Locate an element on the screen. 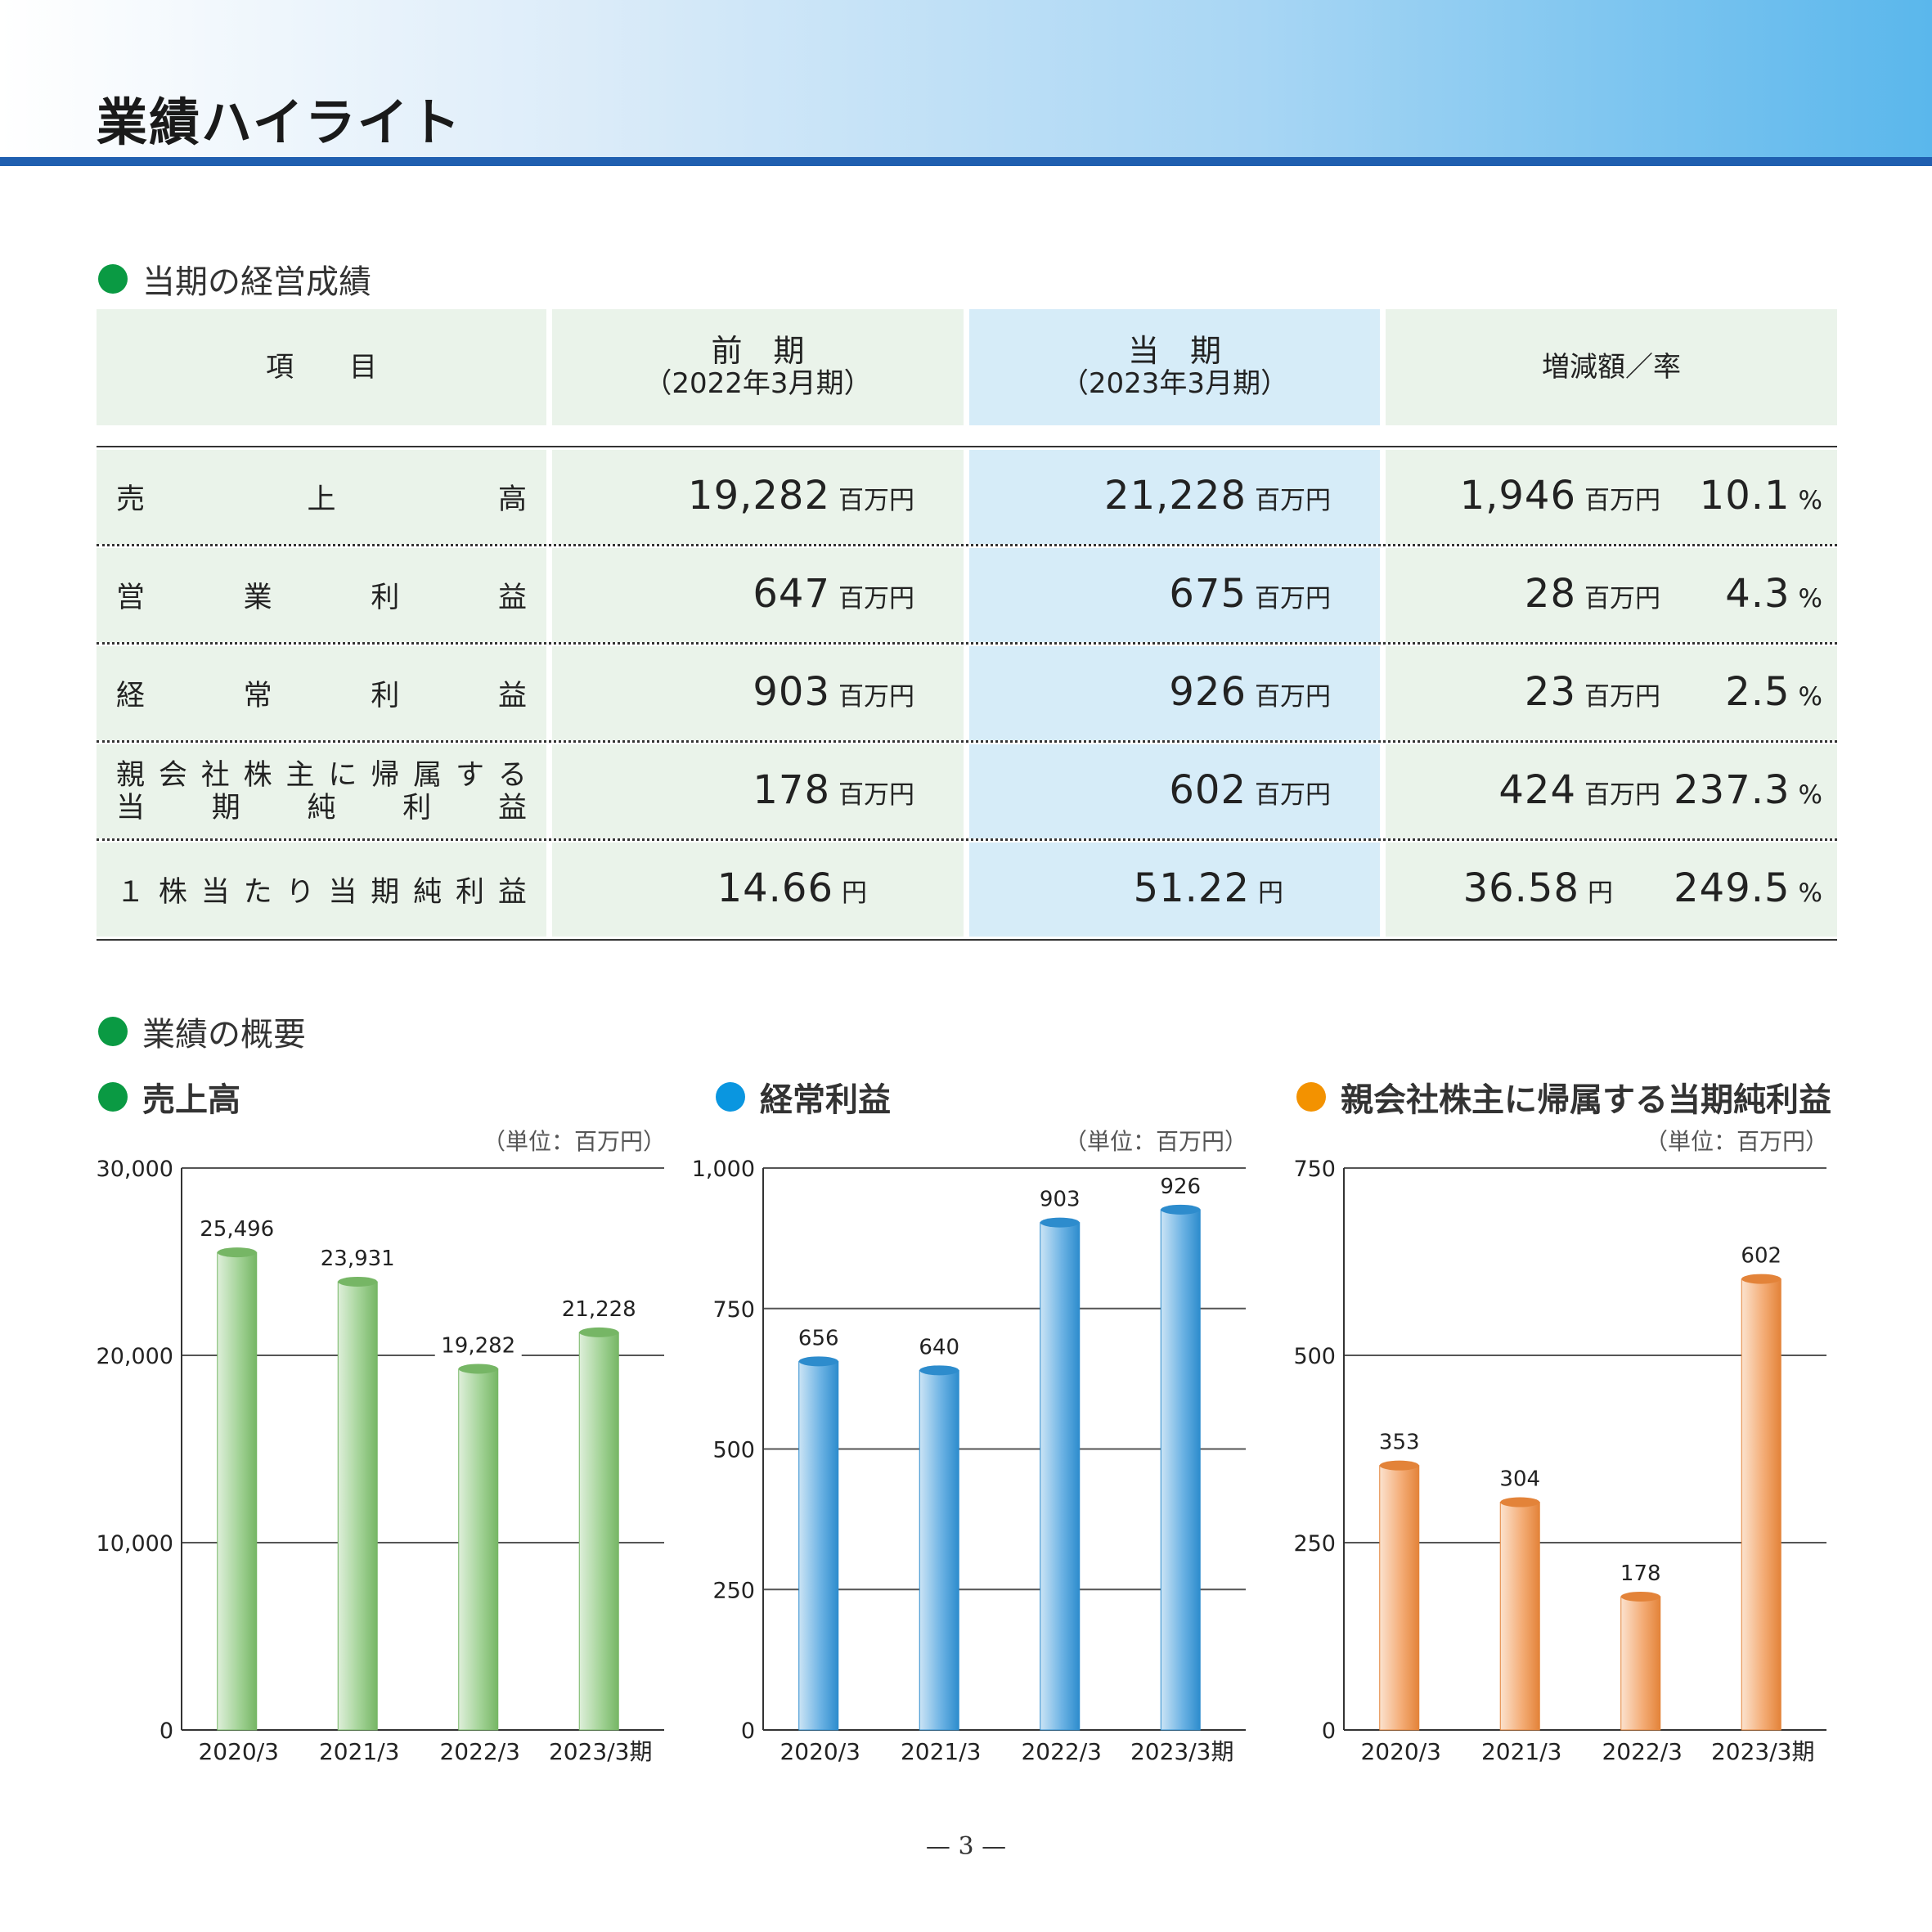  row-label-char: に is located at coordinates (343, 775).